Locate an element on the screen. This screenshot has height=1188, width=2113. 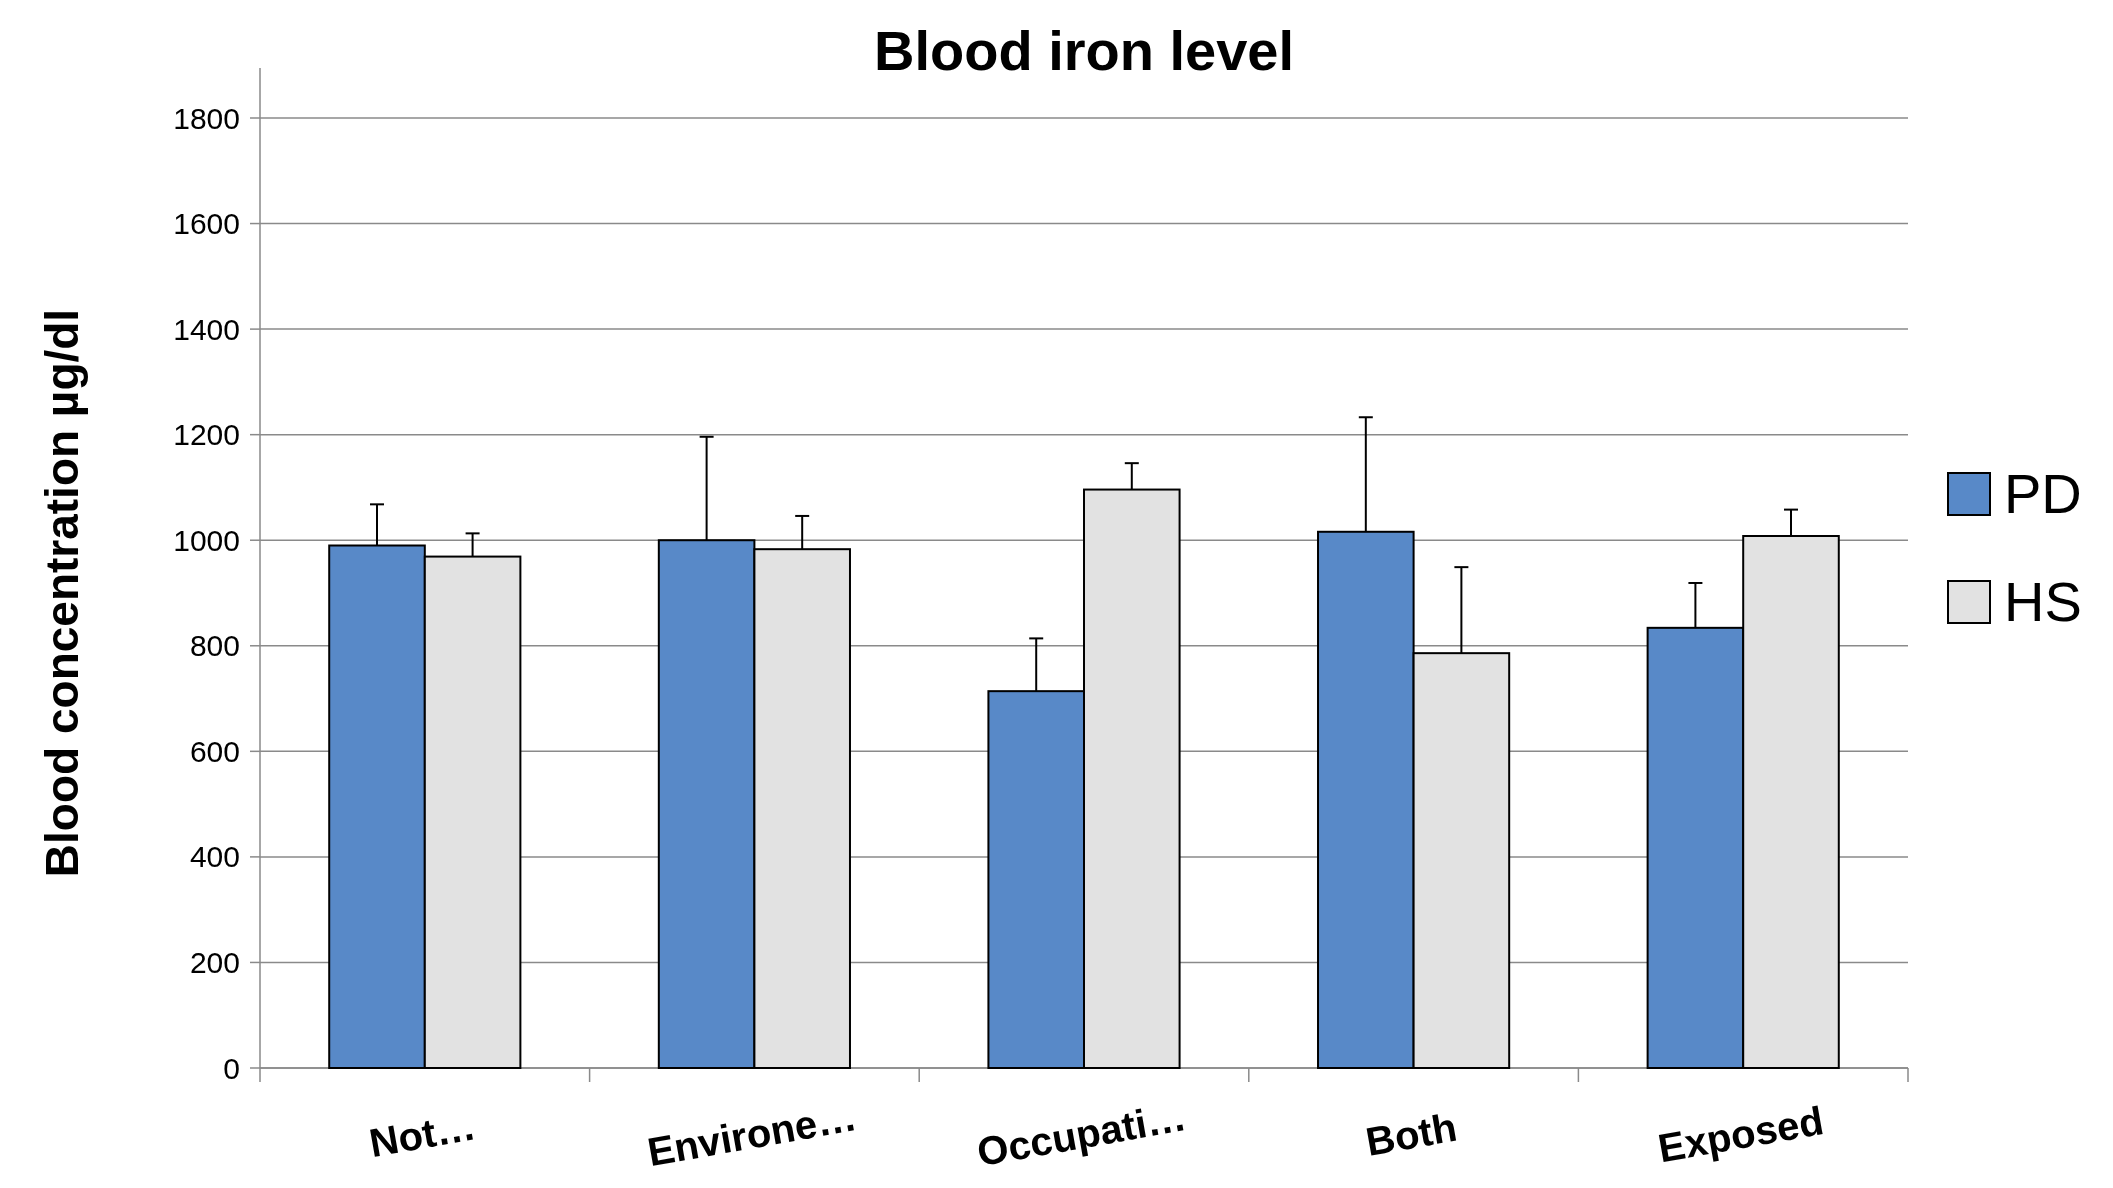
y-tick-label: 1600 is located at coordinates (206, 224).